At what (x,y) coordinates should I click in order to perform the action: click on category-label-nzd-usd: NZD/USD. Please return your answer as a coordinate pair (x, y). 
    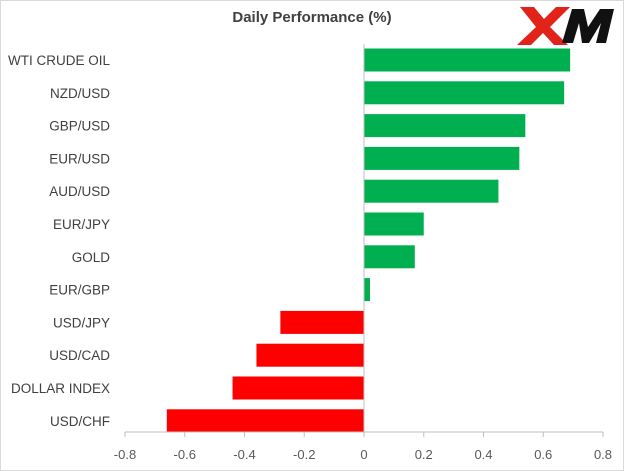
    Looking at the image, I should click on (80, 93).